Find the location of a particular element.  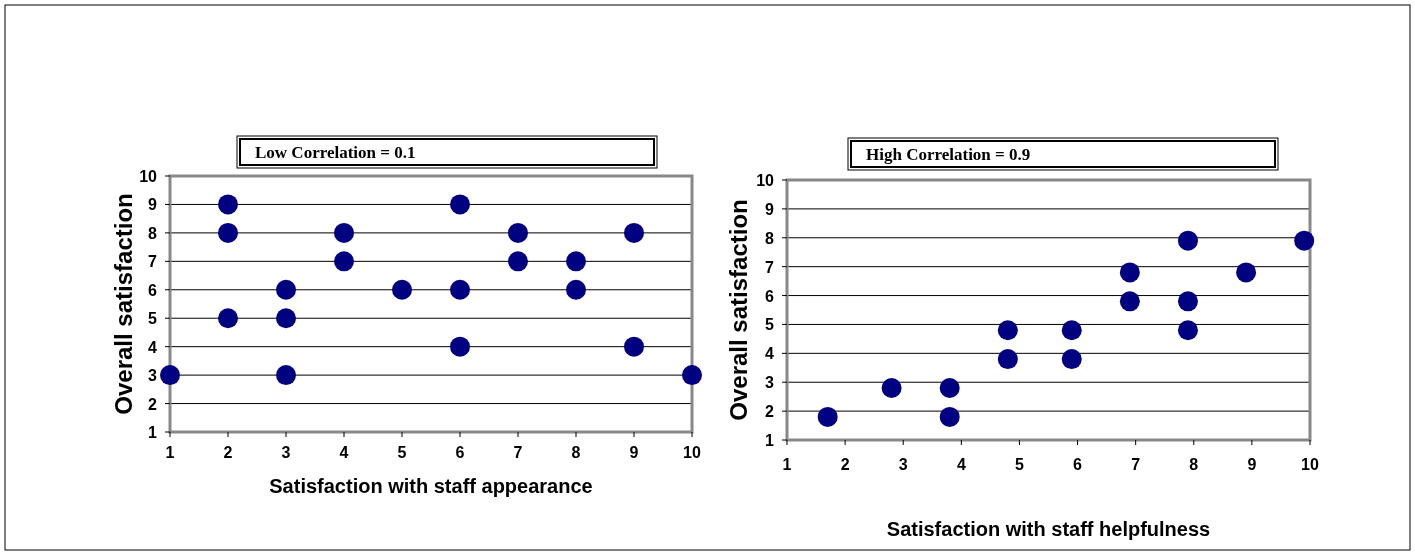

x-axis-title: Satisfaction with staff helpfulness is located at coordinates (1048, 529).